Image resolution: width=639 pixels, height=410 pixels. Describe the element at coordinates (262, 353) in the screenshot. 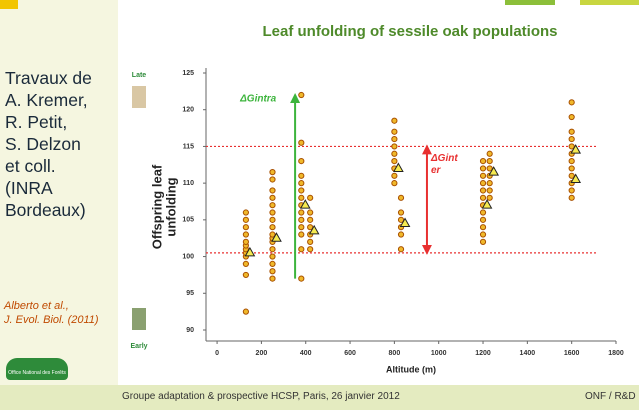

I see `x-tick-label: 200` at that location.